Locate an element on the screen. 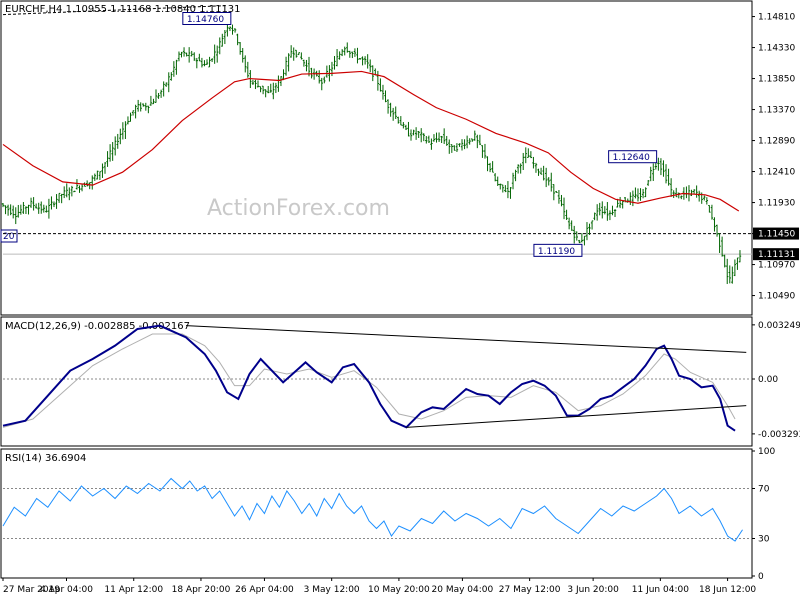 The width and height of the screenshot is (800, 600). left-edge-tag-box is located at coordinates (9, 236).